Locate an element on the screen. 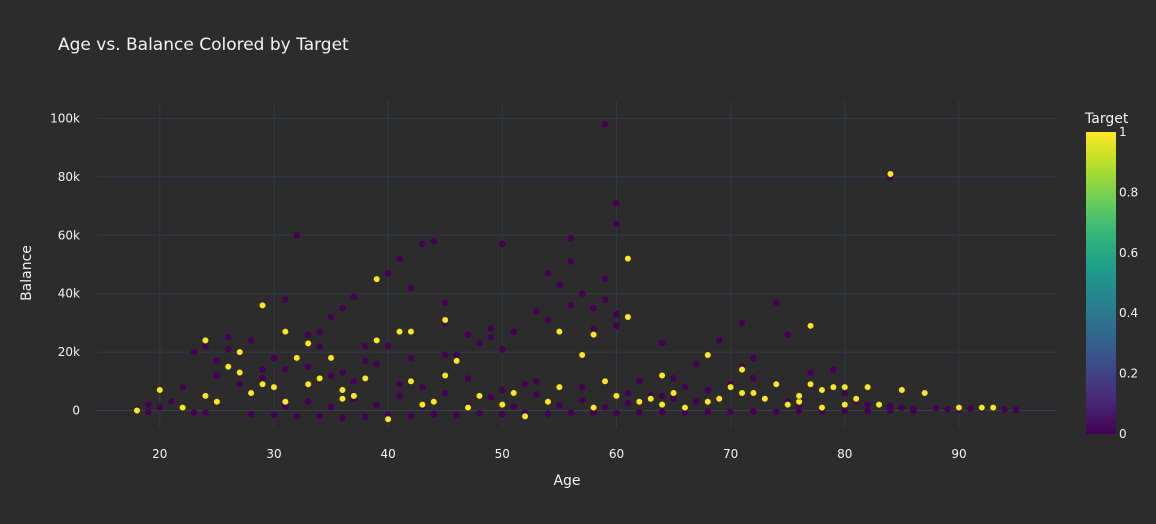  x-tick-label: 60 is located at coordinates (616, 454).